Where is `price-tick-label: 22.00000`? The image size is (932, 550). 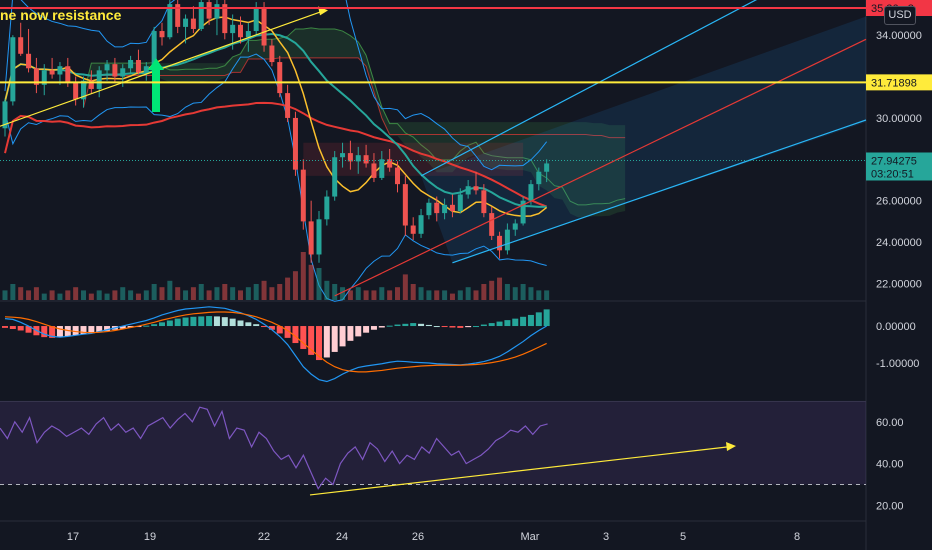 price-tick-label: 22.00000 is located at coordinates (899, 284).